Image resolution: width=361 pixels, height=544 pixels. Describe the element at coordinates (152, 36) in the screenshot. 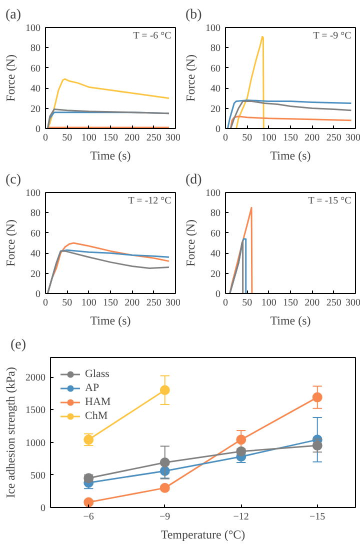

I see `annotation: T = -6 °C` at that location.